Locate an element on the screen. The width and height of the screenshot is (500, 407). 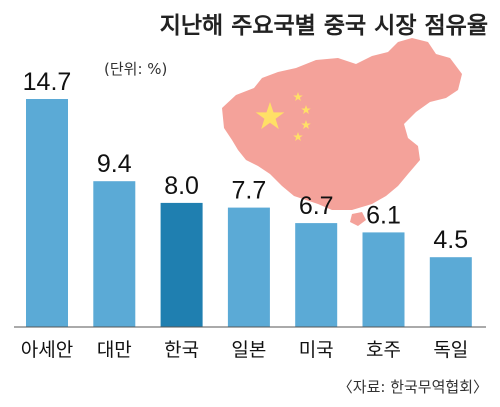
flag-star-large-icon is located at coordinates (270, 116).